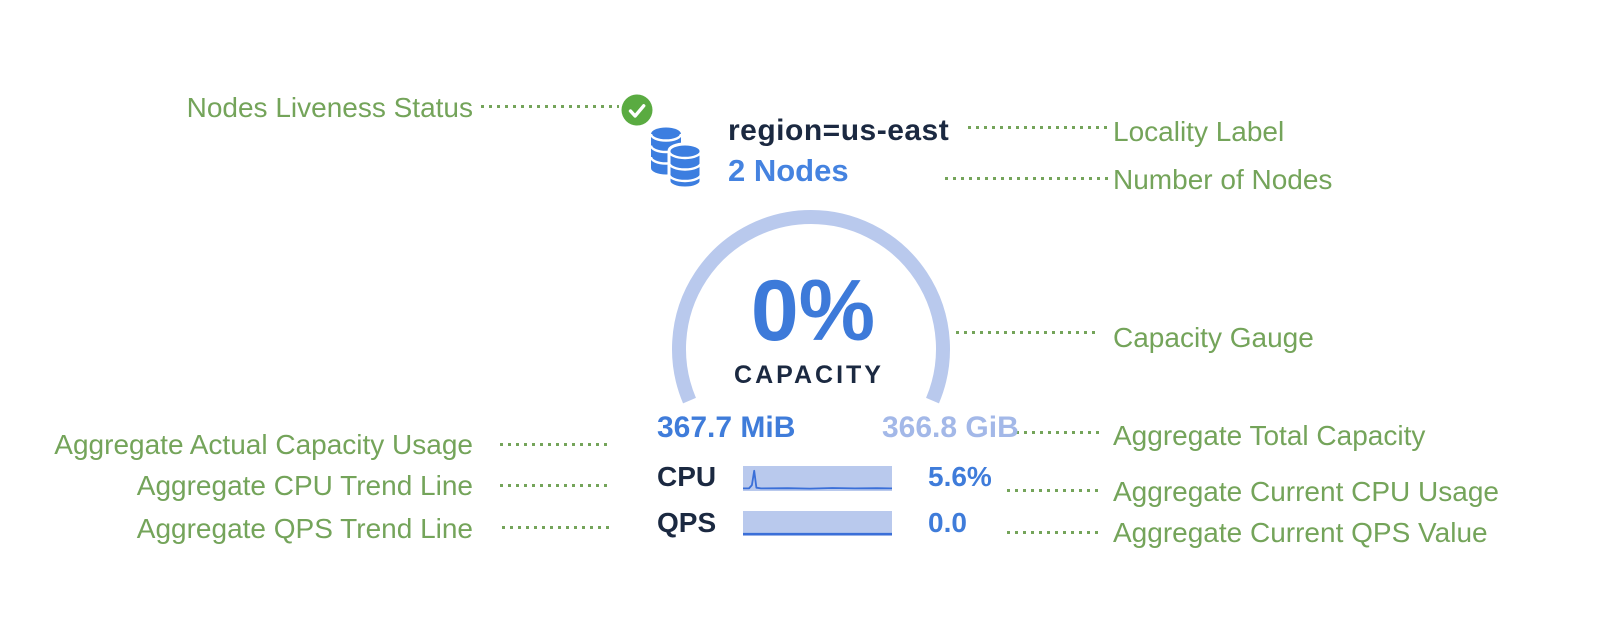 Image resolution: width=1602 pixels, height=644 pixels. What do you see at coordinates (809, 375) in the screenshot?
I see `capacity-caption: CAPACITY` at bounding box center [809, 375].